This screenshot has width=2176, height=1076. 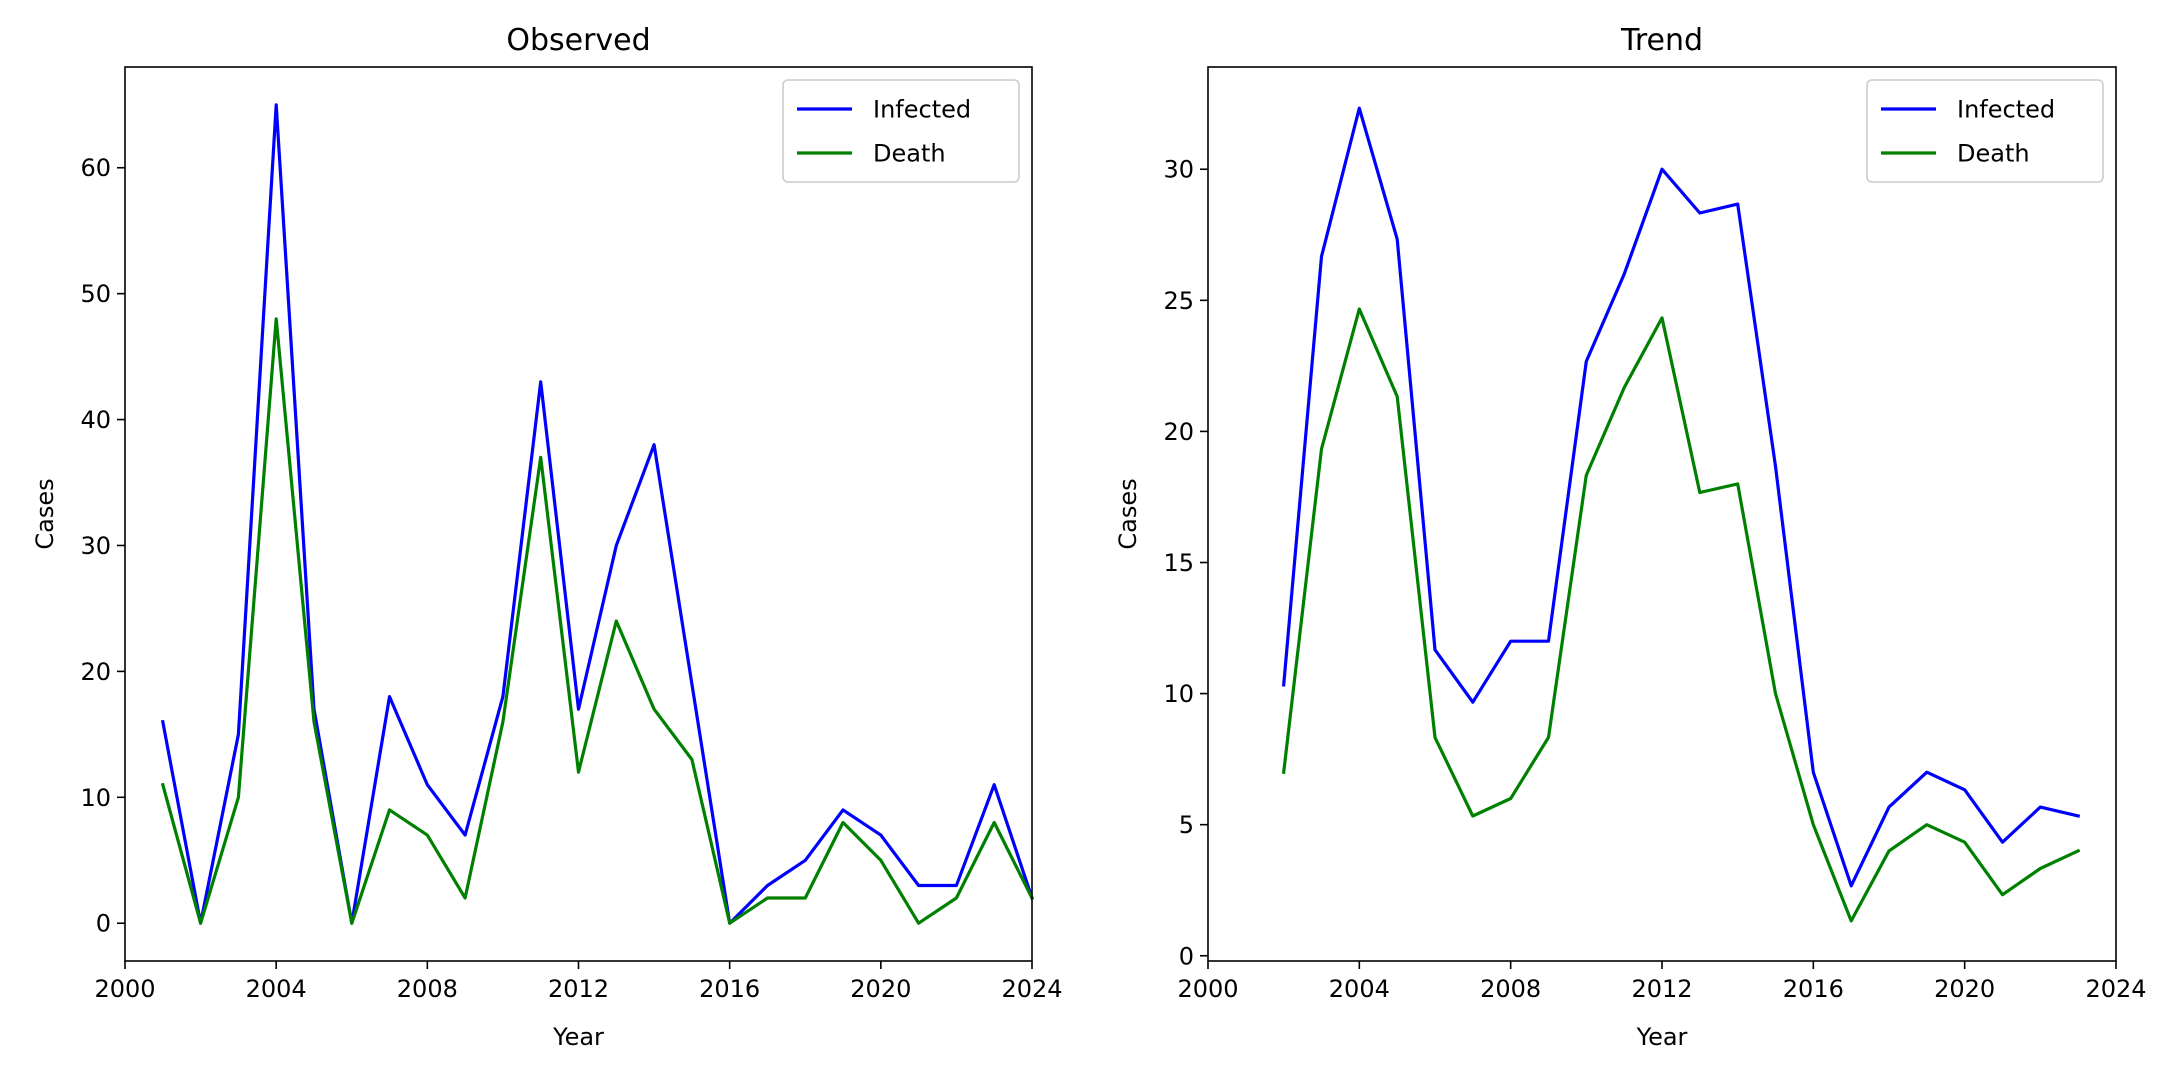 I want to click on y-tick-label: 50, so click(x=95, y=294).